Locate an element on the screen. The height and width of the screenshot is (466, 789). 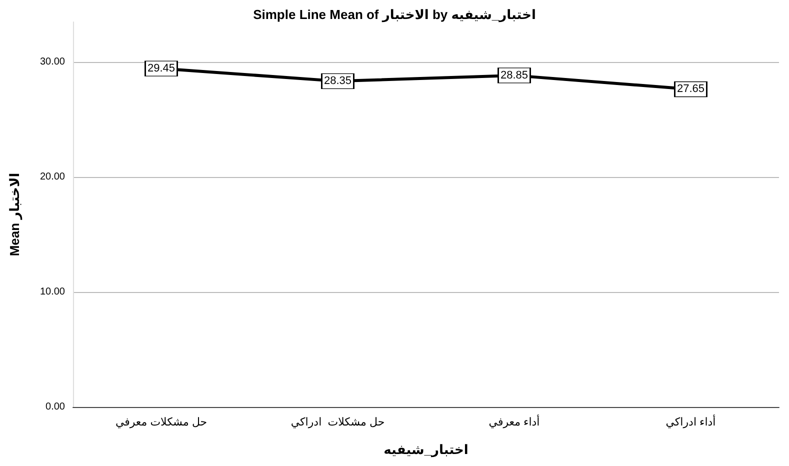
x-axis-title: اختبار_شيفيه is located at coordinates (426, 450).